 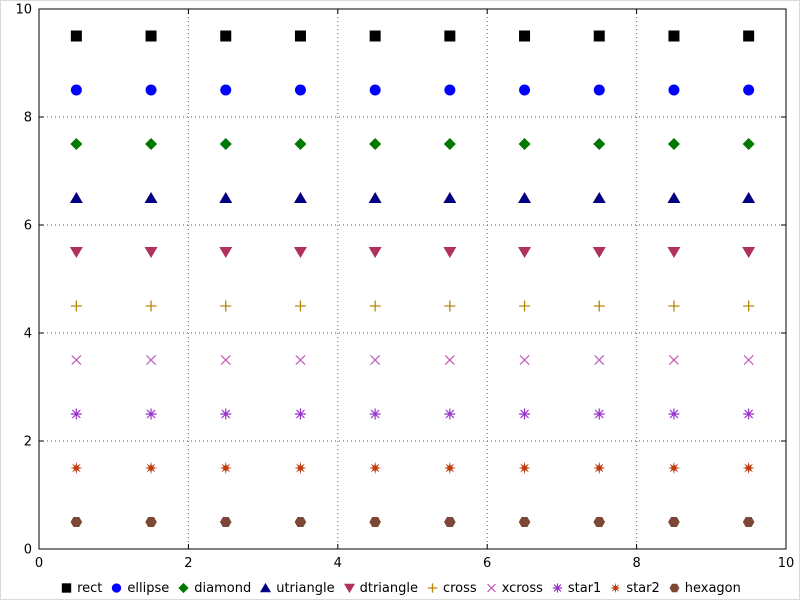 What do you see at coordinates (459, 588) in the screenshot?
I see `legend-label: cross` at bounding box center [459, 588].